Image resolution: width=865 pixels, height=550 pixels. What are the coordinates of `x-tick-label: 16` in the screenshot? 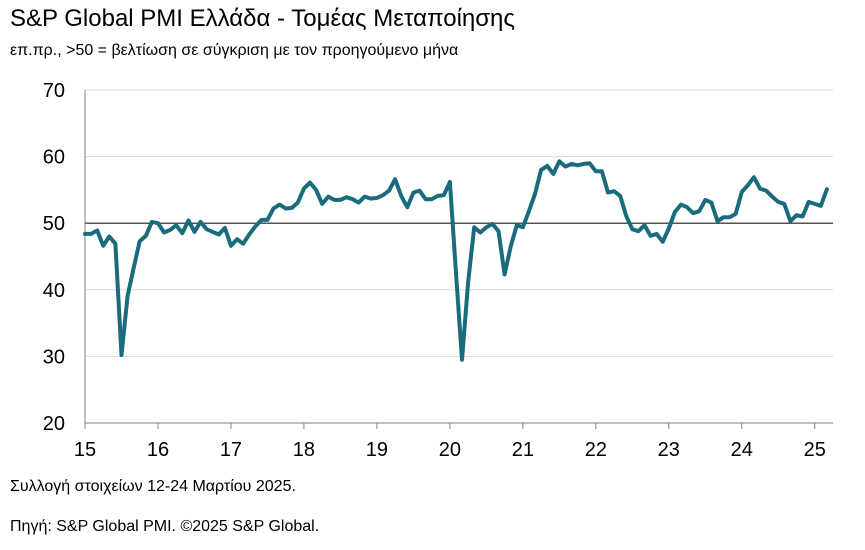 It's located at (158, 450).